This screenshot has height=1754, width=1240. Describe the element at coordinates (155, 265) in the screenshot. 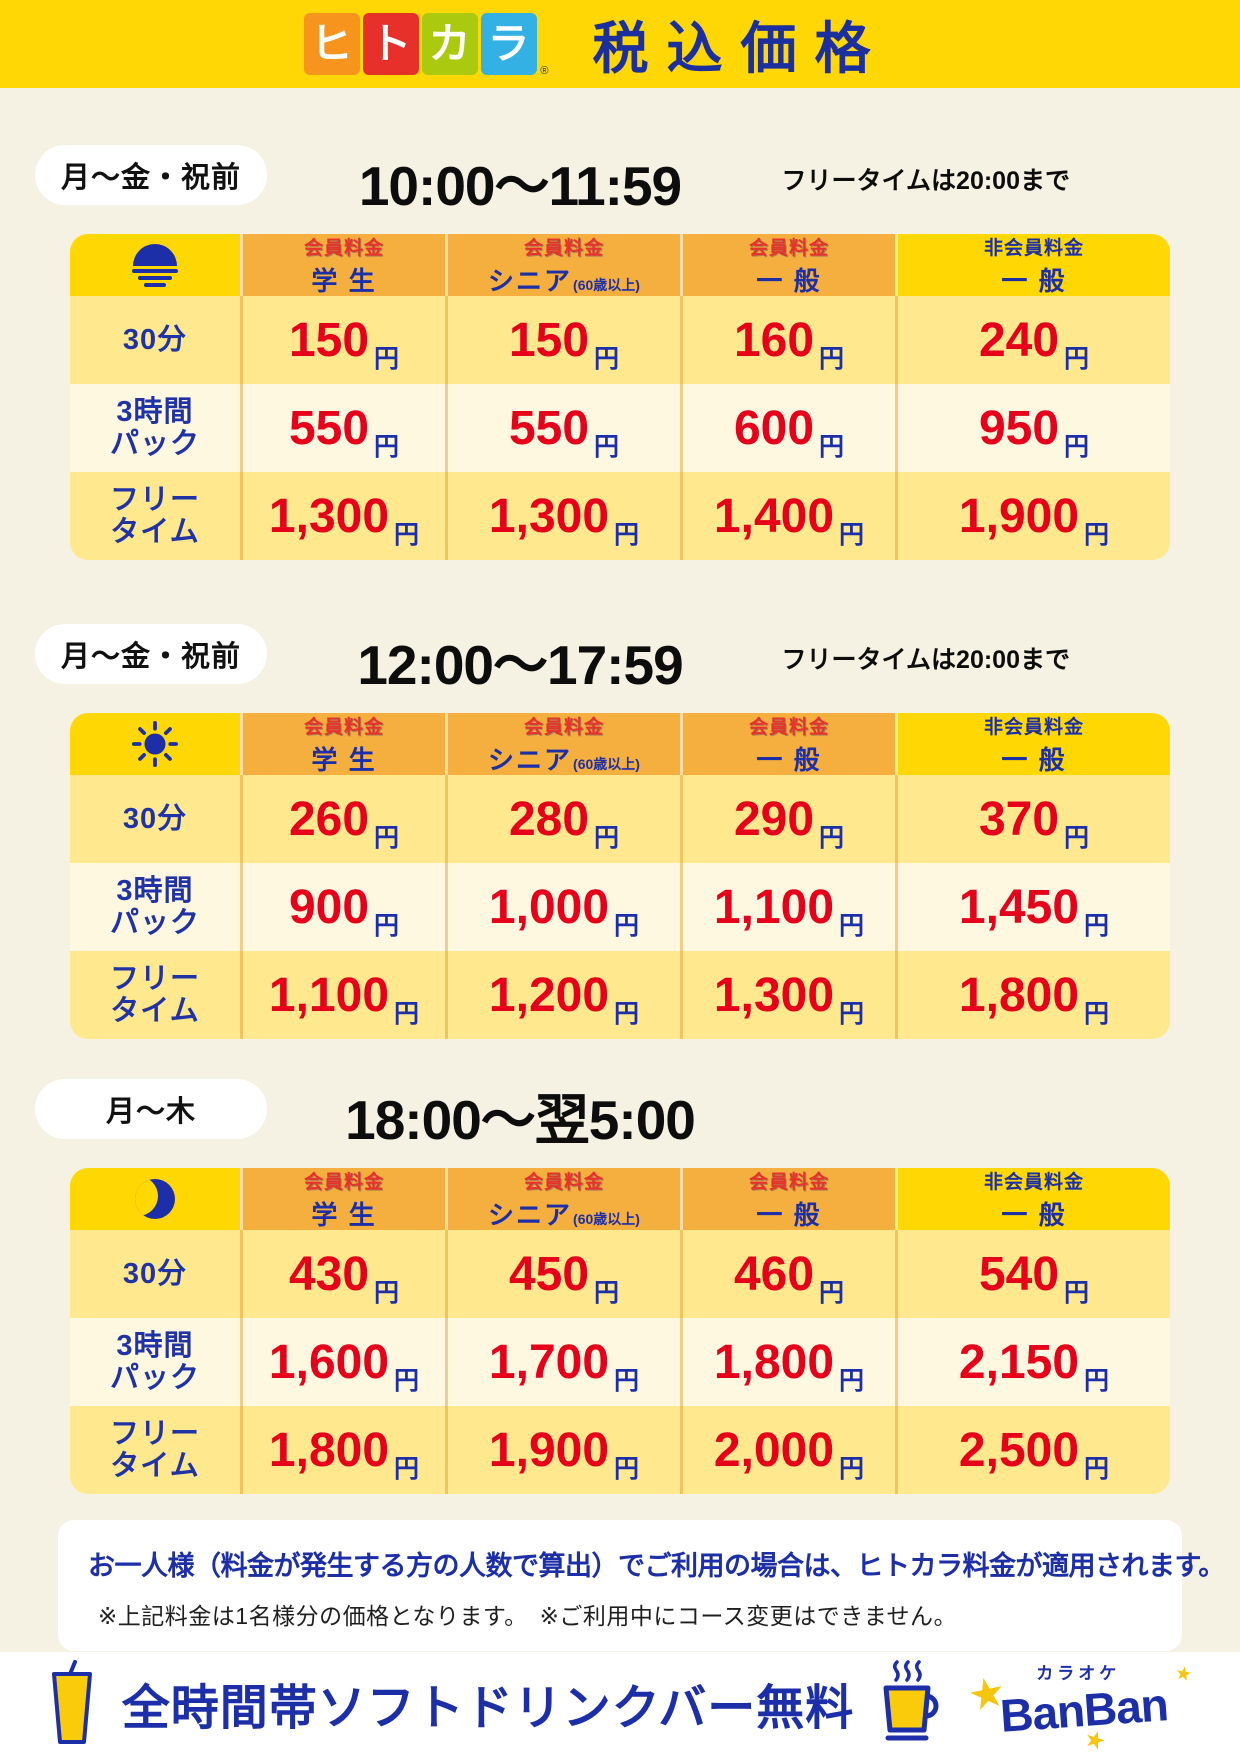

I see `sunrise-icon` at that location.